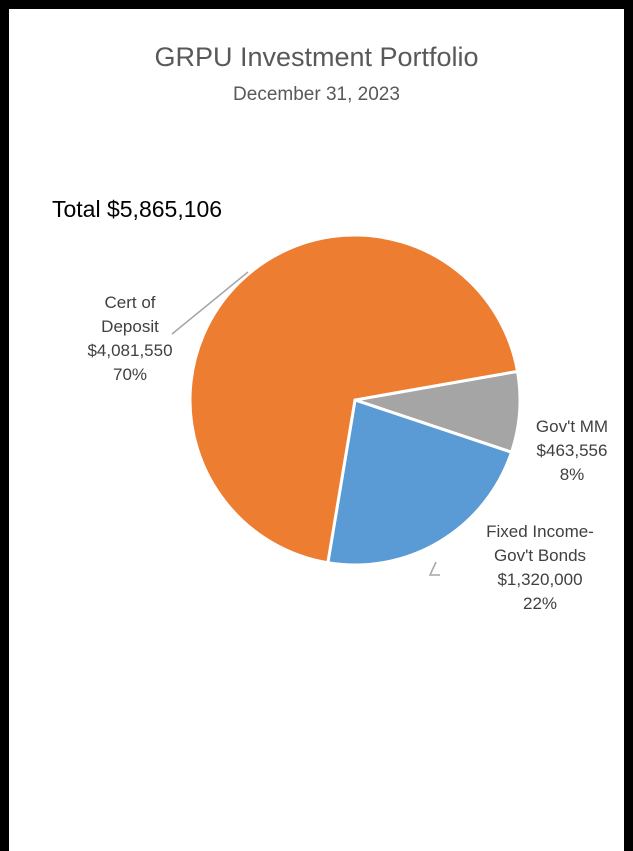 This screenshot has width=633, height=851. What do you see at coordinates (316, 94) in the screenshot?
I see `chart-subtitle: December 31, 2023` at bounding box center [316, 94].